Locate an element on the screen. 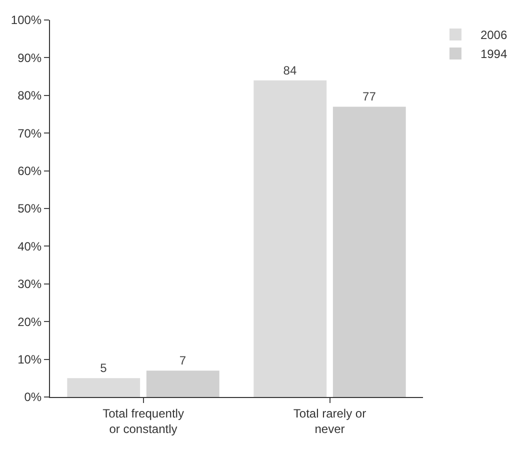 The image size is (525, 457). data-label: 84 is located at coordinates (290, 70).